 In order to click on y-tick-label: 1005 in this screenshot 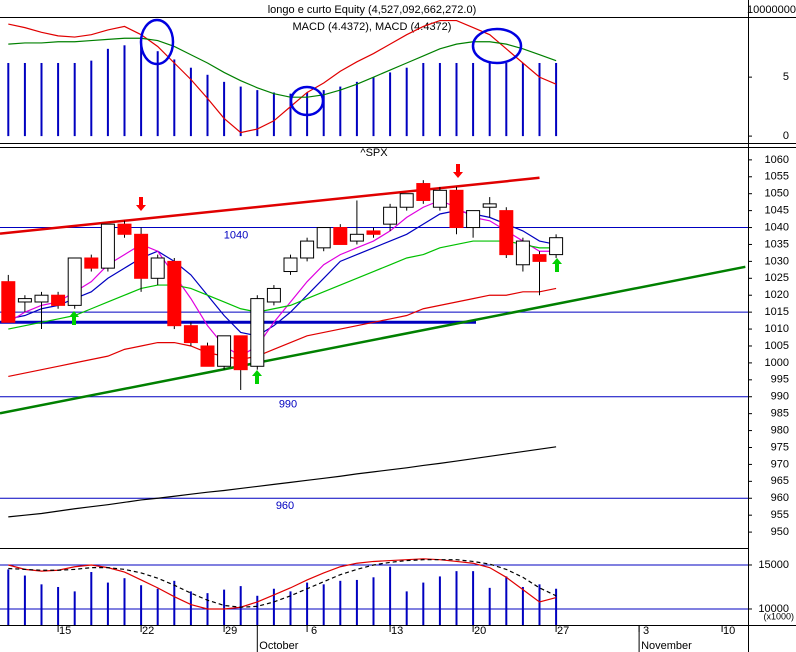, I will do `click(777, 346)`.